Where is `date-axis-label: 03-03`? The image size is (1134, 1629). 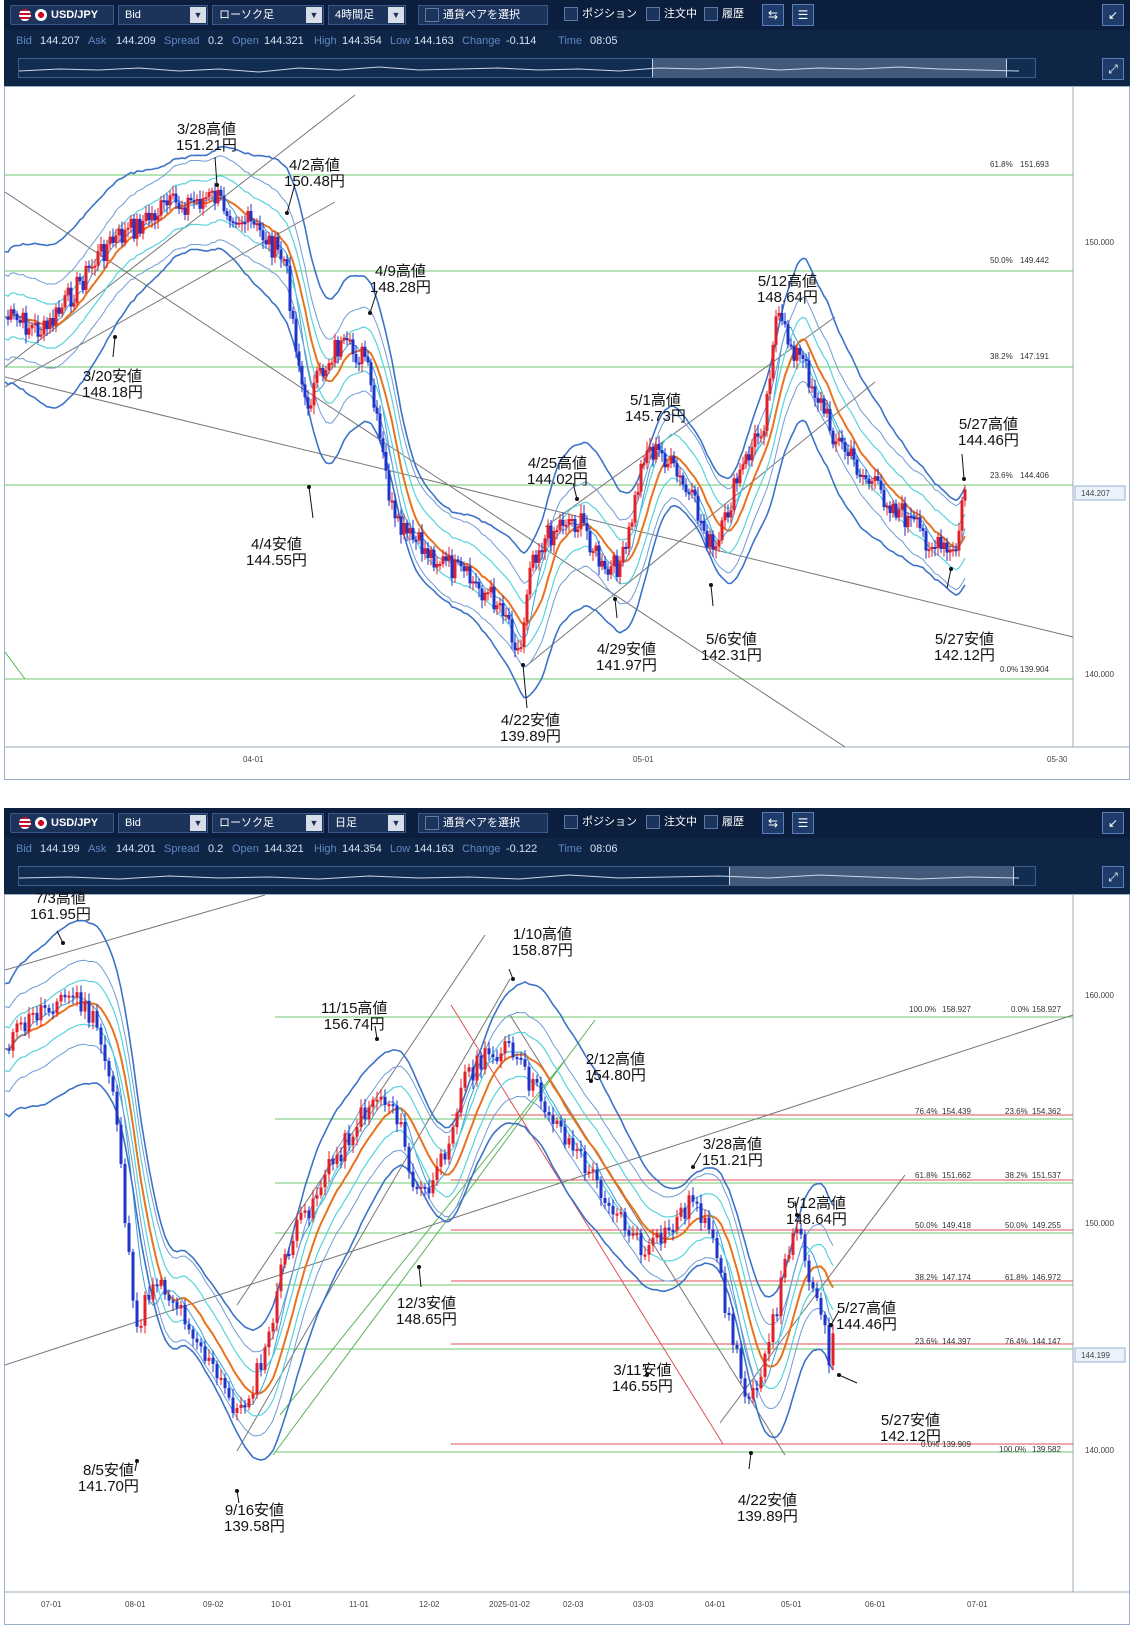 date-axis-label: 03-03 is located at coordinates (643, 1604).